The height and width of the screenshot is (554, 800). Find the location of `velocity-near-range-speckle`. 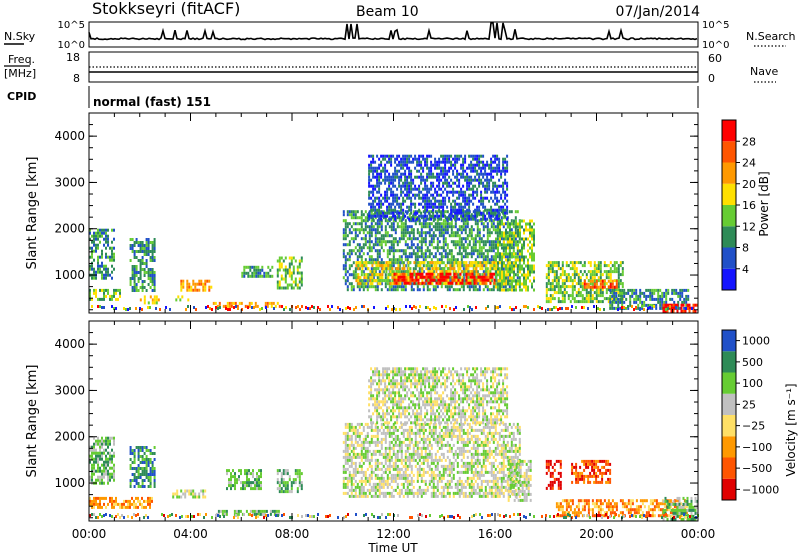

velocity-near-range-speckle is located at coordinates (394, 516).